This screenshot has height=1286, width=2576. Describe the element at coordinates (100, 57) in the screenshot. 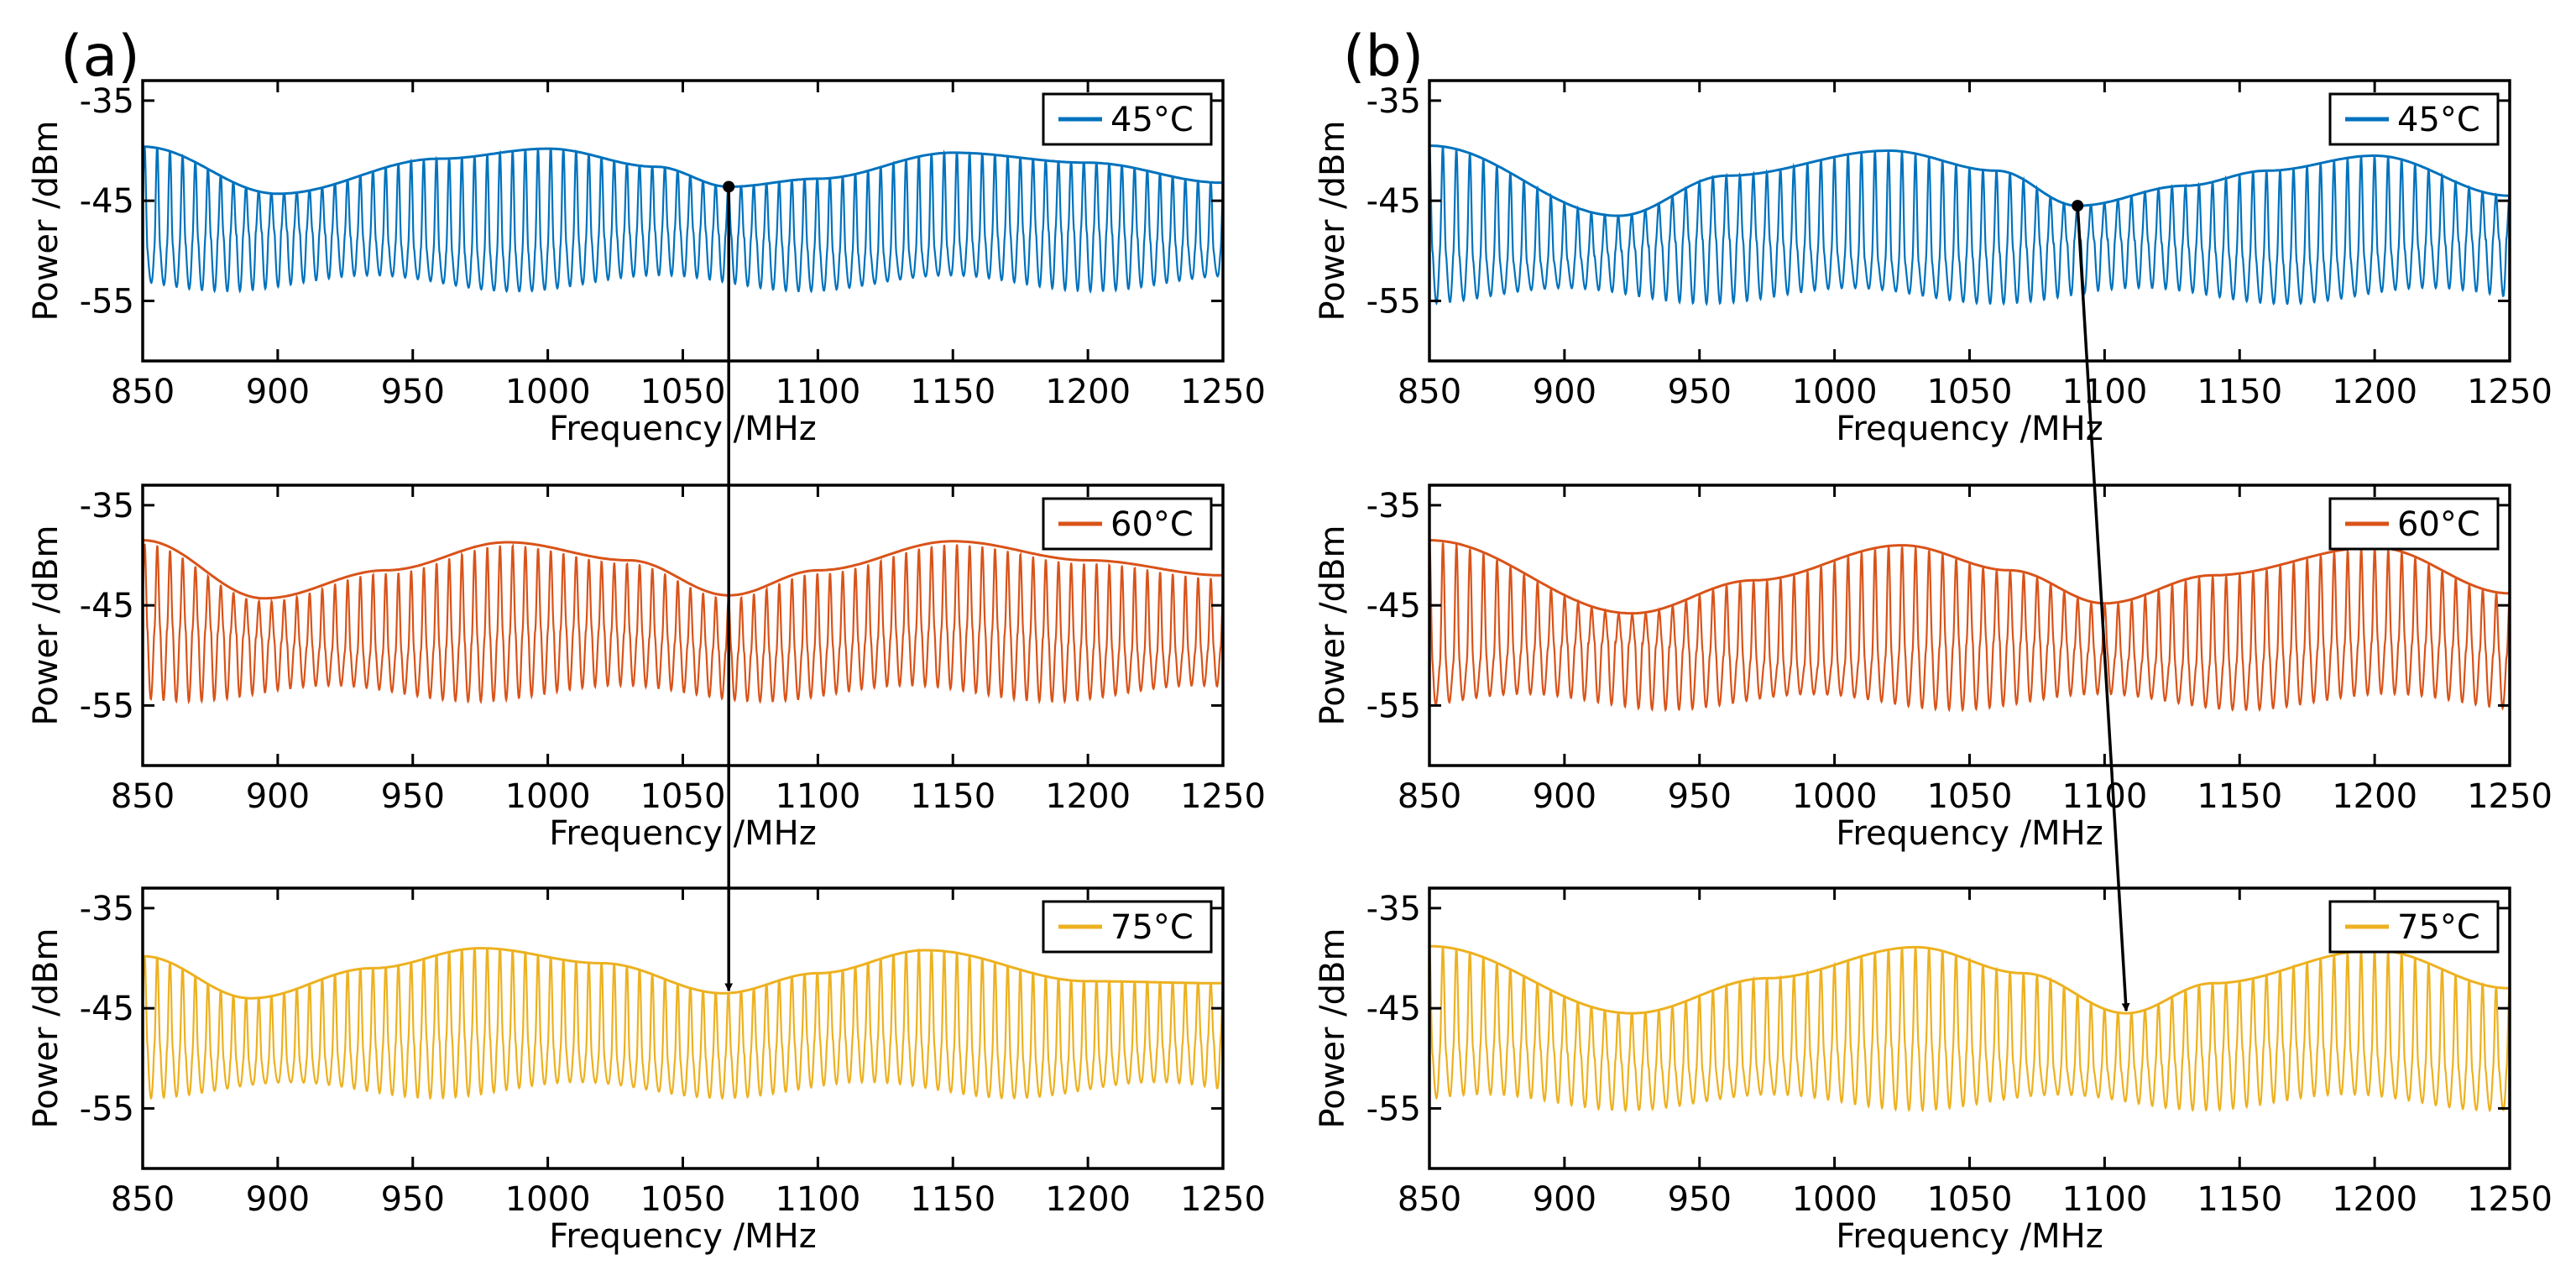

I see `panel-a-label: (a)` at that location.